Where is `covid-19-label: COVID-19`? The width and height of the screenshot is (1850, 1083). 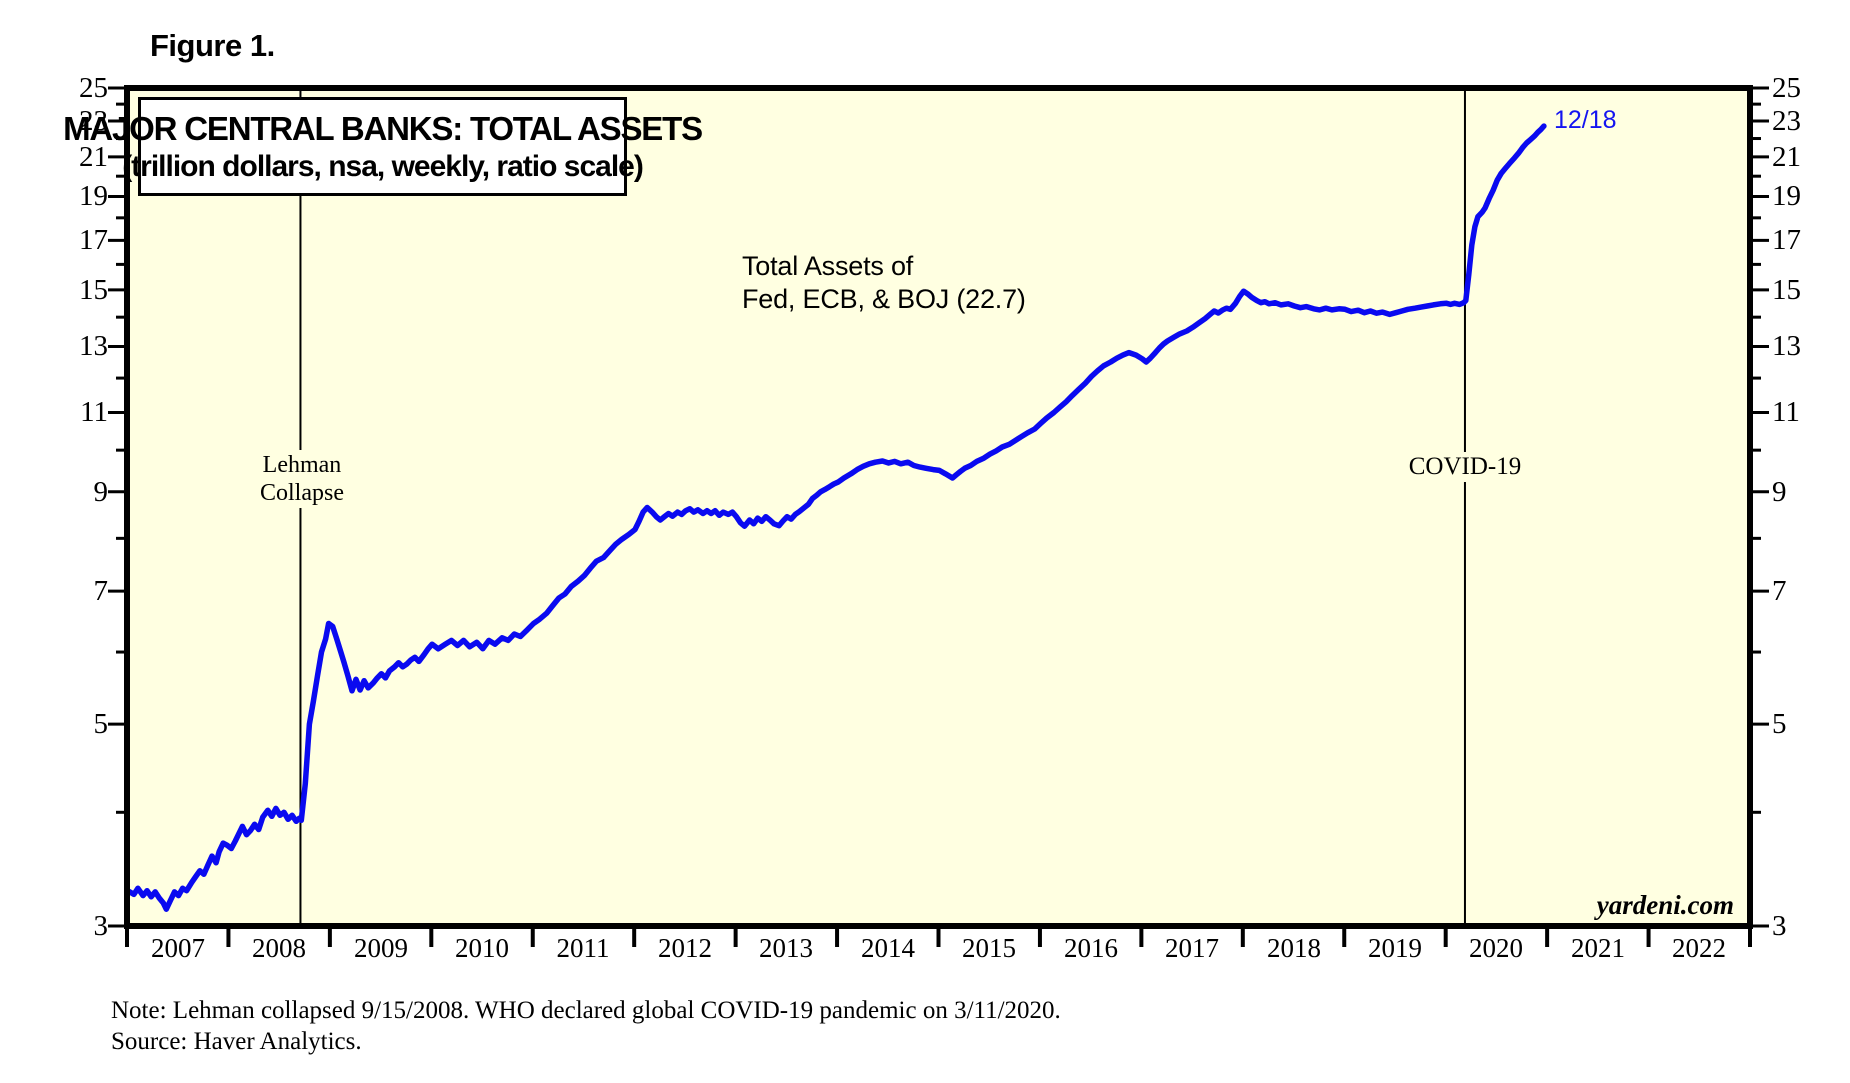
covid-19-label: COVID-19 is located at coordinates (1465, 467).